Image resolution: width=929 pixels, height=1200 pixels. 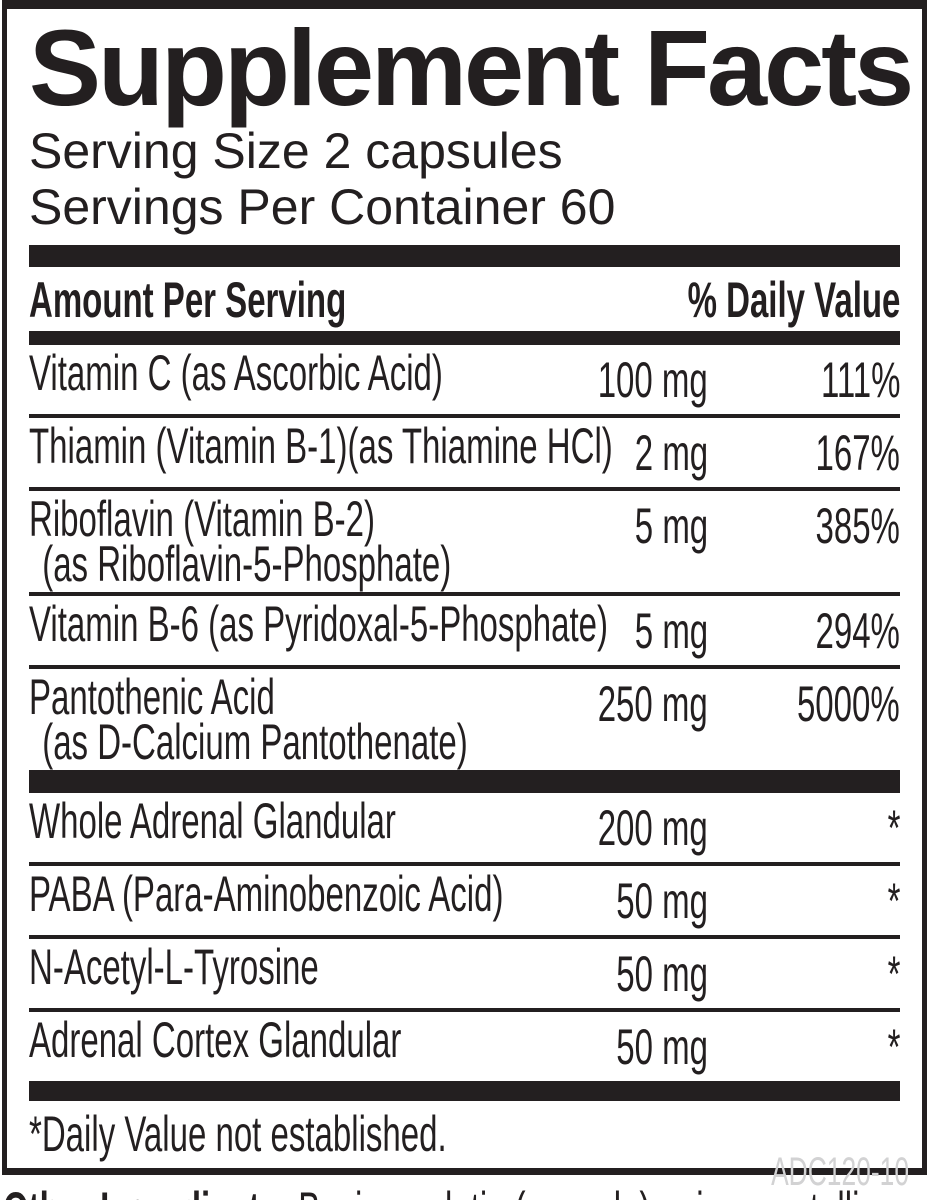 What do you see at coordinates (464, 338) in the screenshot?
I see `divider-bar-header` at bounding box center [464, 338].